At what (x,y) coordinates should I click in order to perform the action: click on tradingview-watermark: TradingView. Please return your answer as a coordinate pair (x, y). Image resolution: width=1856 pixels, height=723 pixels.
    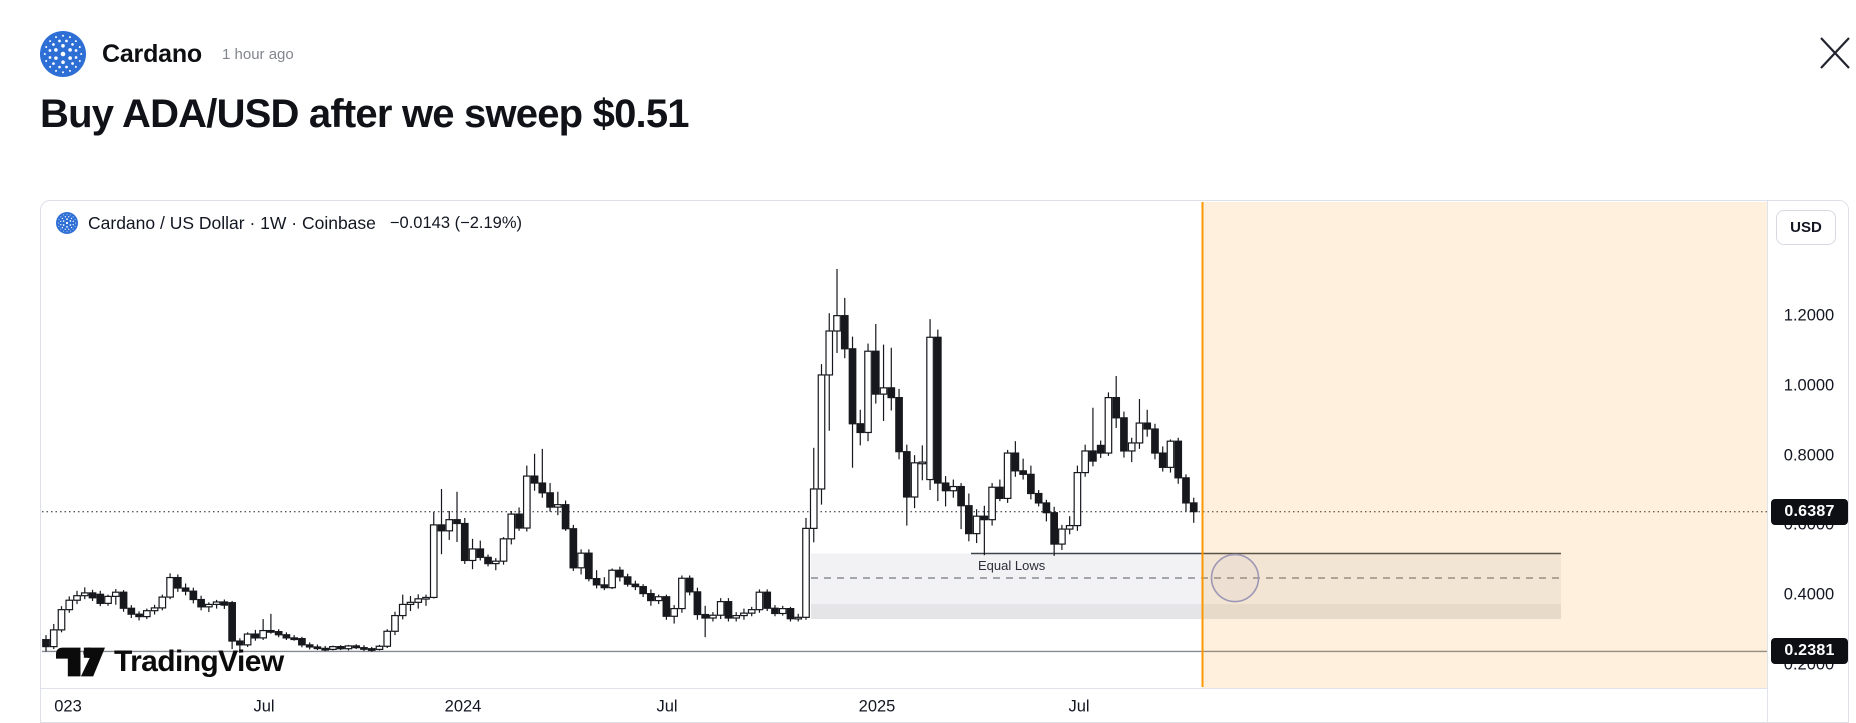
    Looking at the image, I should click on (170, 662).